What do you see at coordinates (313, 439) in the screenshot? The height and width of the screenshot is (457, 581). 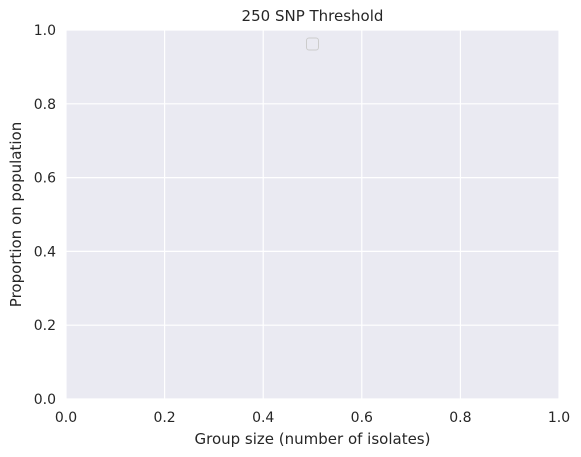 I see `x-axis-label: Group size (number of isolates)` at bounding box center [313, 439].